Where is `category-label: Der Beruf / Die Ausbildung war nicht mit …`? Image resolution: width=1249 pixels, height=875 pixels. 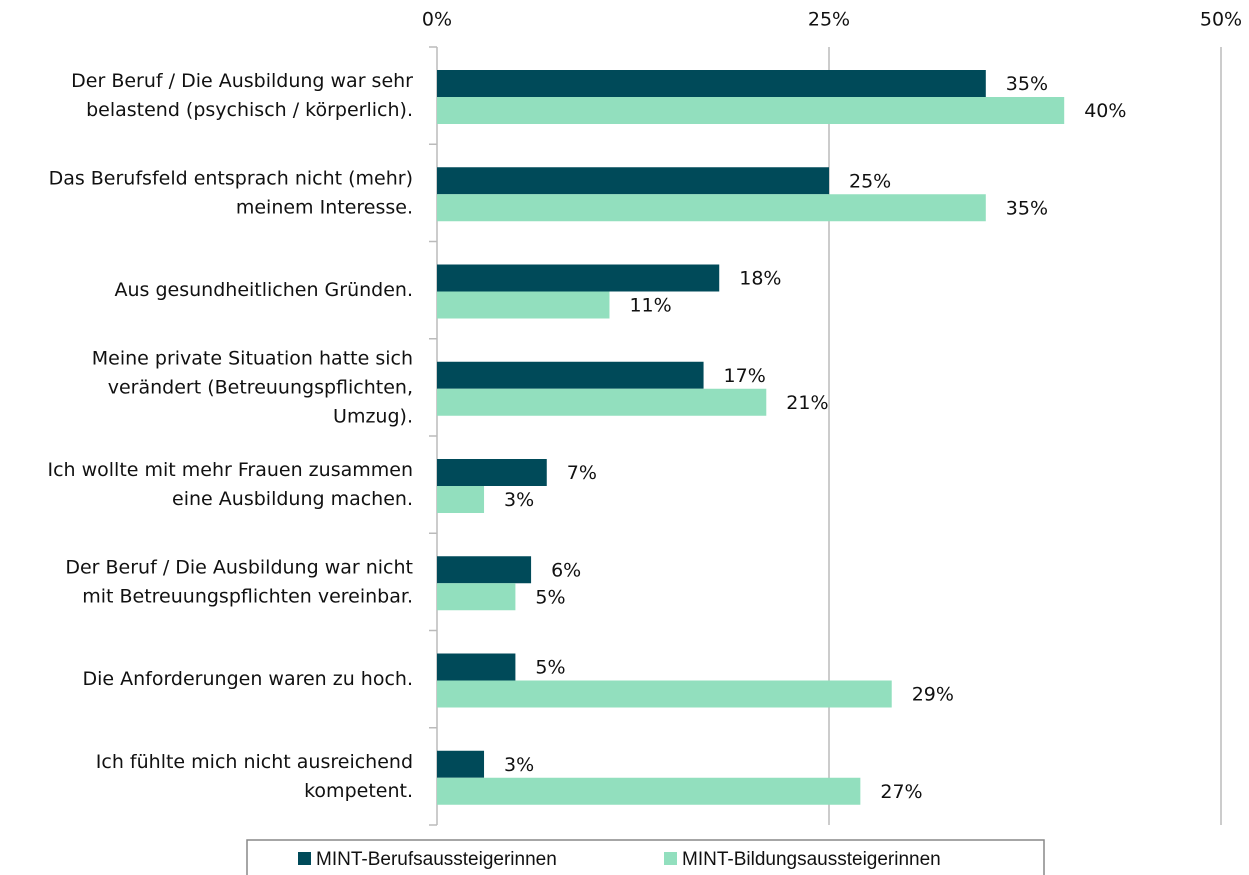
category-label: Der Beruf / Die Ausbildung war nicht mit … is located at coordinates (239, 581).